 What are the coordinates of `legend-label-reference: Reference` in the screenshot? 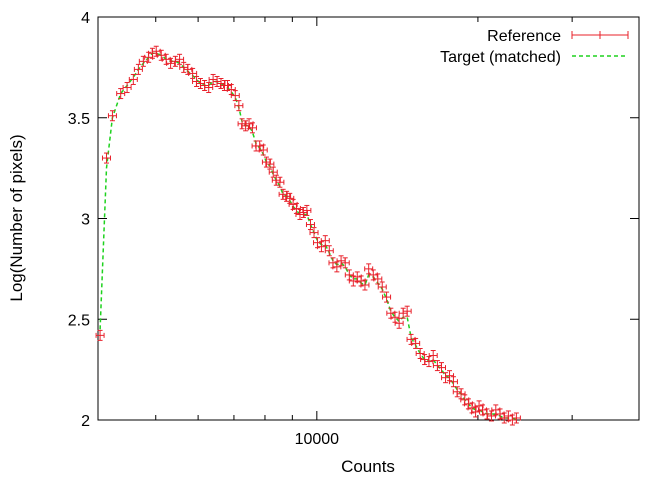 It's located at (524, 36).